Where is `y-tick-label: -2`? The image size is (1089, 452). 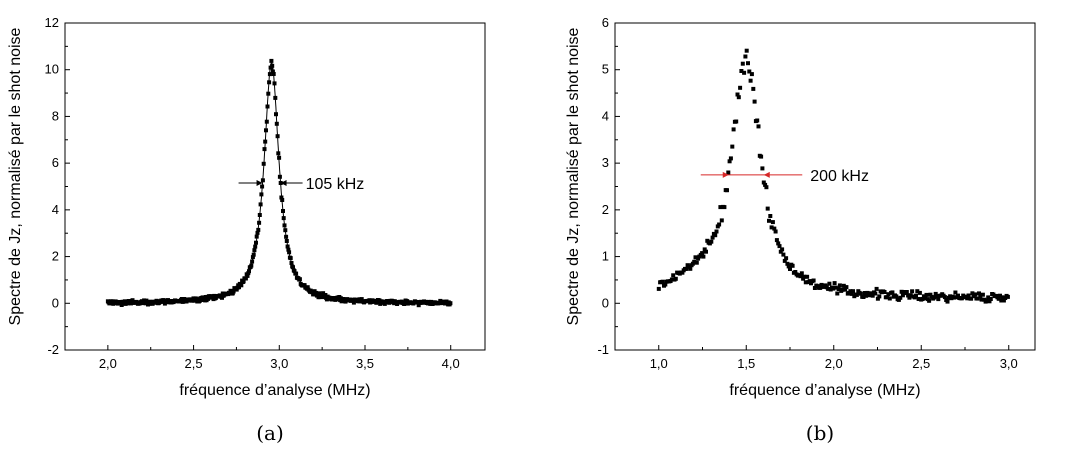 y-tick-label: -2 is located at coordinates (53, 349).